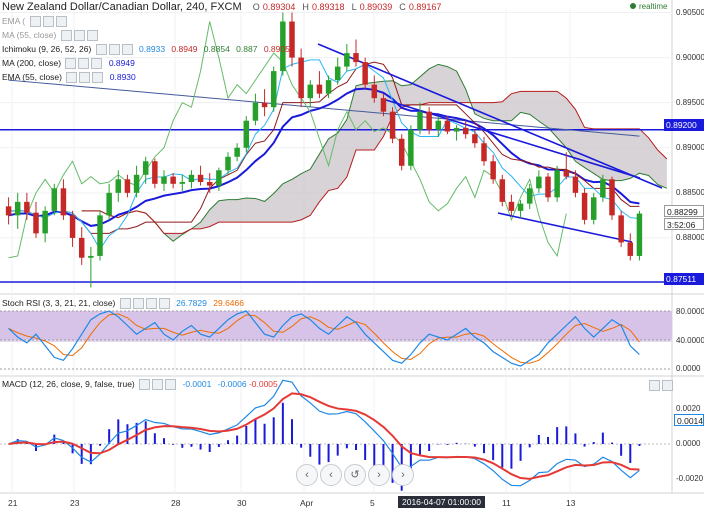  I want to click on zoom-out-button: ‹, so click(331, 475).